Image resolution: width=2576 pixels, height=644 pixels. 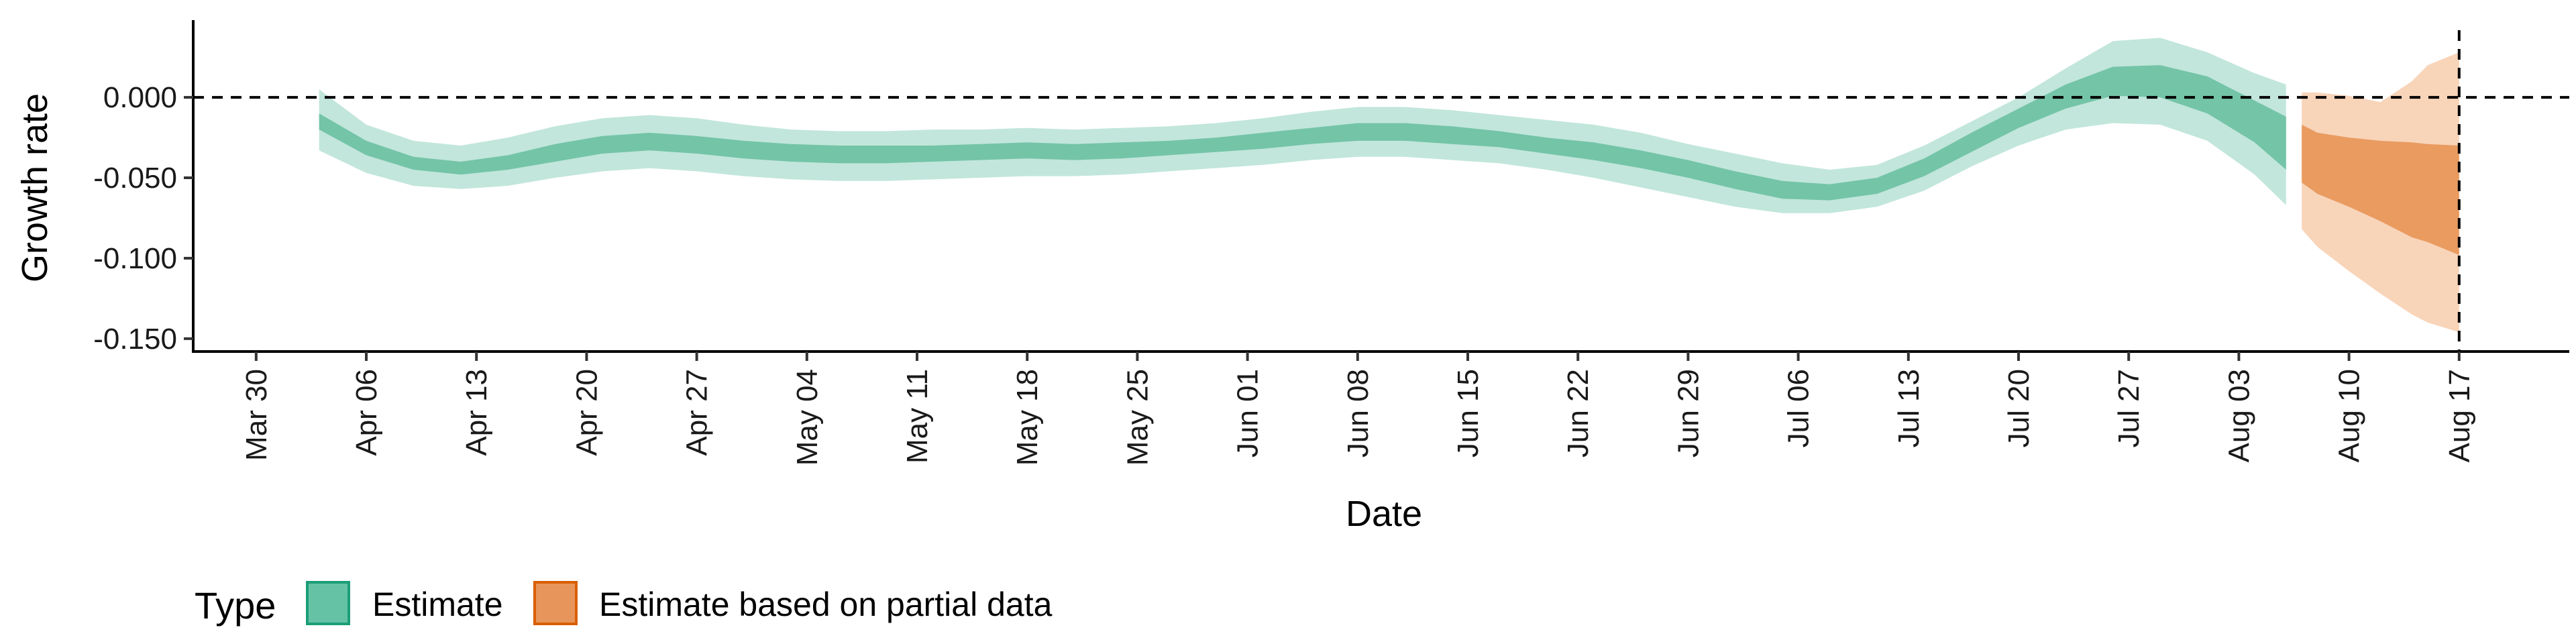 I want to click on y-tick-label: 0.000, so click(x=140, y=97).